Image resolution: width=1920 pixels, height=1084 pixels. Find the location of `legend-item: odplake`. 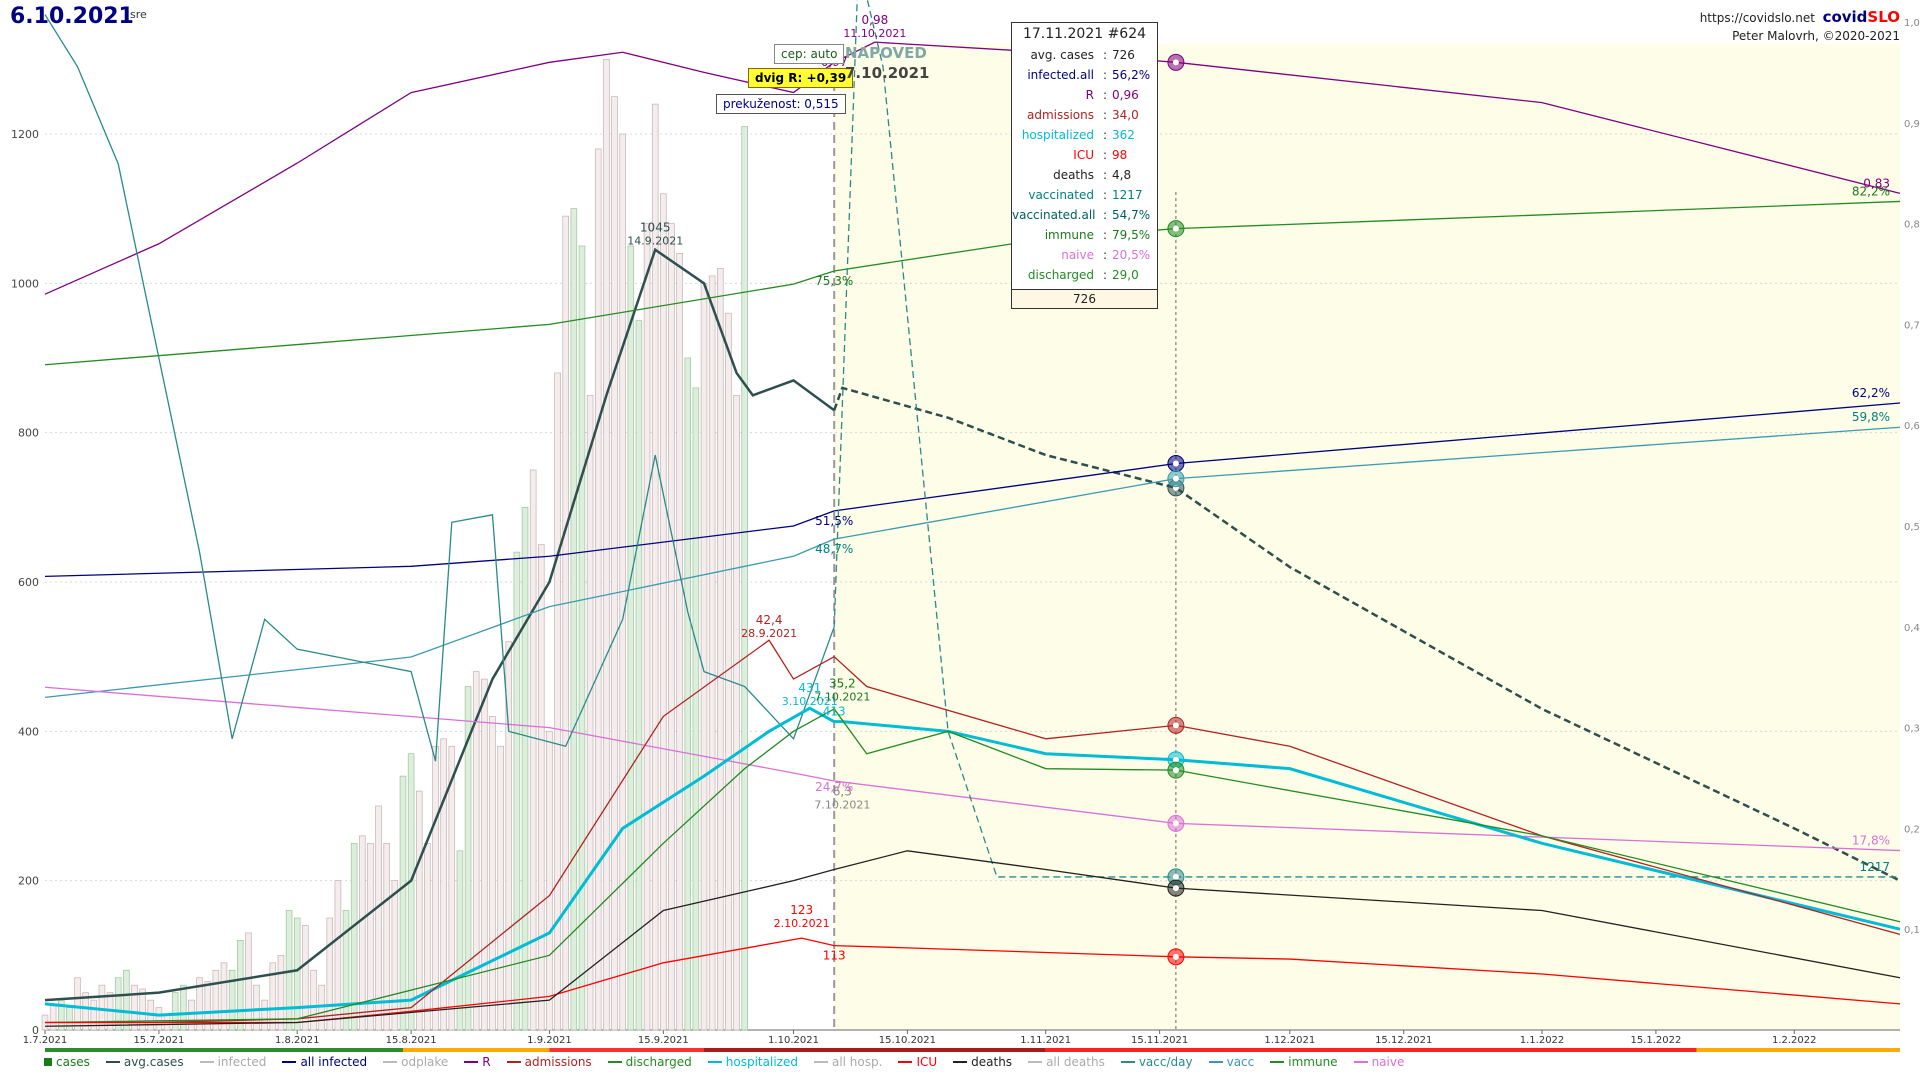

legend-item: odplake is located at coordinates (415, 1062).